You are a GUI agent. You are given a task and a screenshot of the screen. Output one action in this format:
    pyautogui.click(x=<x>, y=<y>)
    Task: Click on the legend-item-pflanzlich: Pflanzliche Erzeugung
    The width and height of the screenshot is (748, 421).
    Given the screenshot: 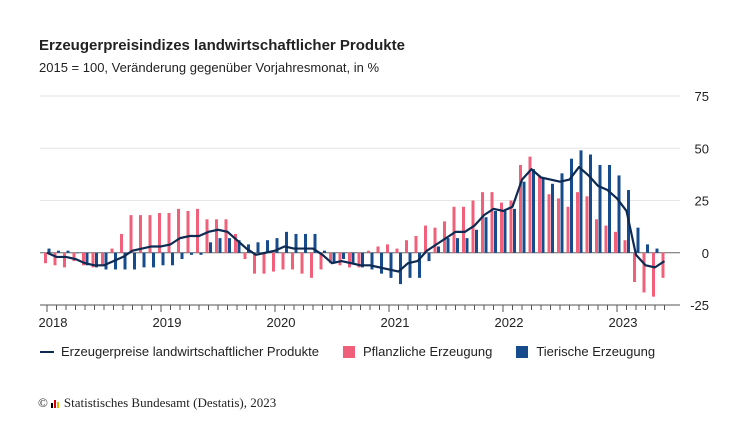 What is the action you would take?
    pyautogui.click(x=417, y=351)
    